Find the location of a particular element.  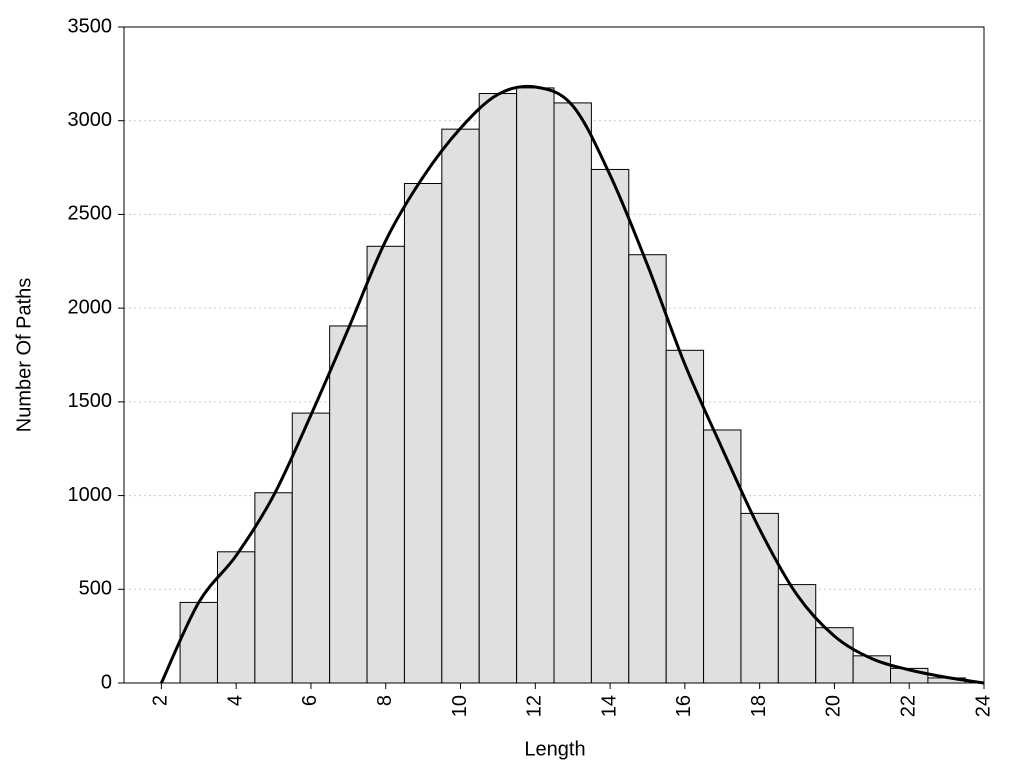

x-tick-label: 8 is located at coordinates (385, 700).